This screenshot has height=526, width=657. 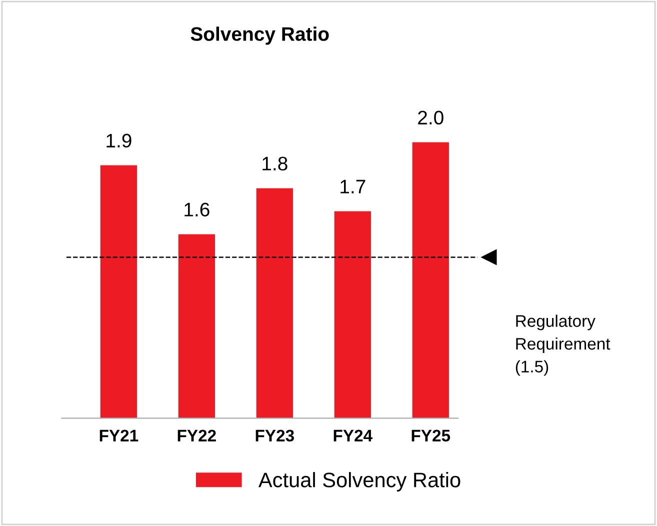 What do you see at coordinates (431, 436) in the screenshot?
I see `x-tick-label: FY25` at bounding box center [431, 436].